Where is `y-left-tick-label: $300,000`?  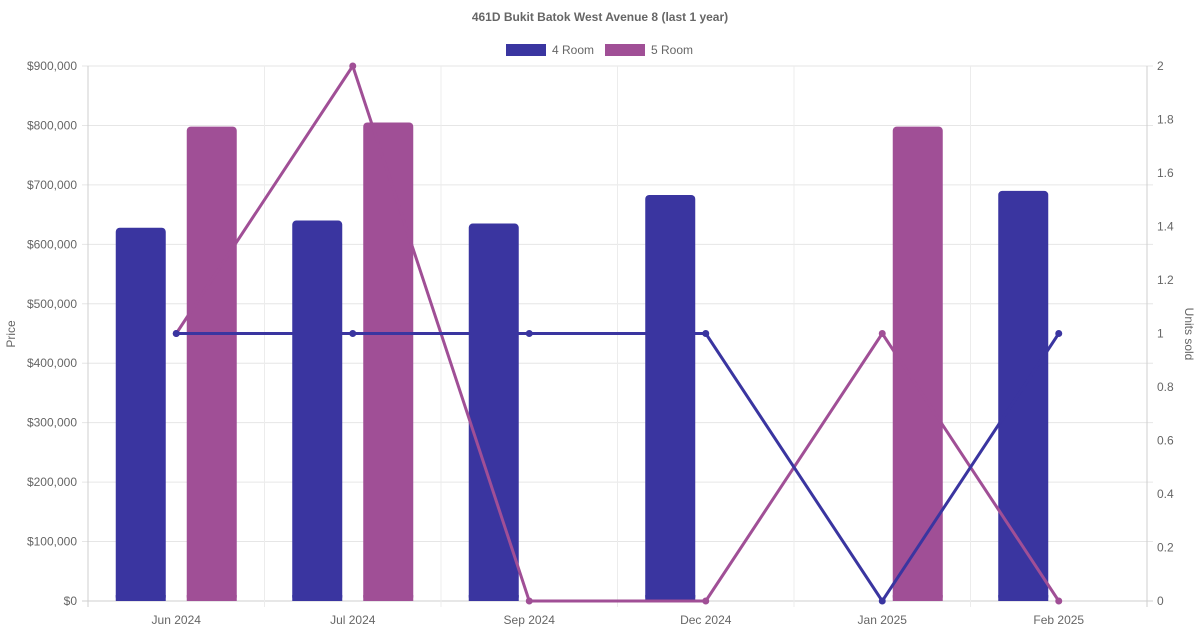
y-left-tick-label: $300,000 is located at coordinates (52, 423).